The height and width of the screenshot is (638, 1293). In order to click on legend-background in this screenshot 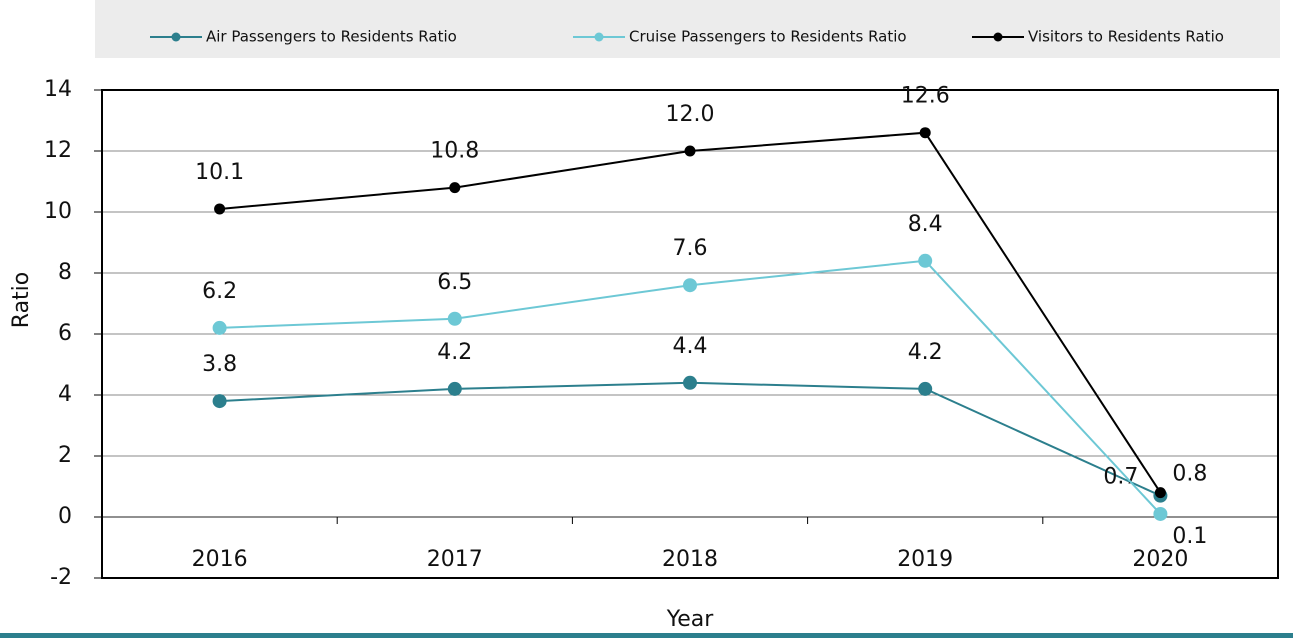, I will do `click(687, 29)`.